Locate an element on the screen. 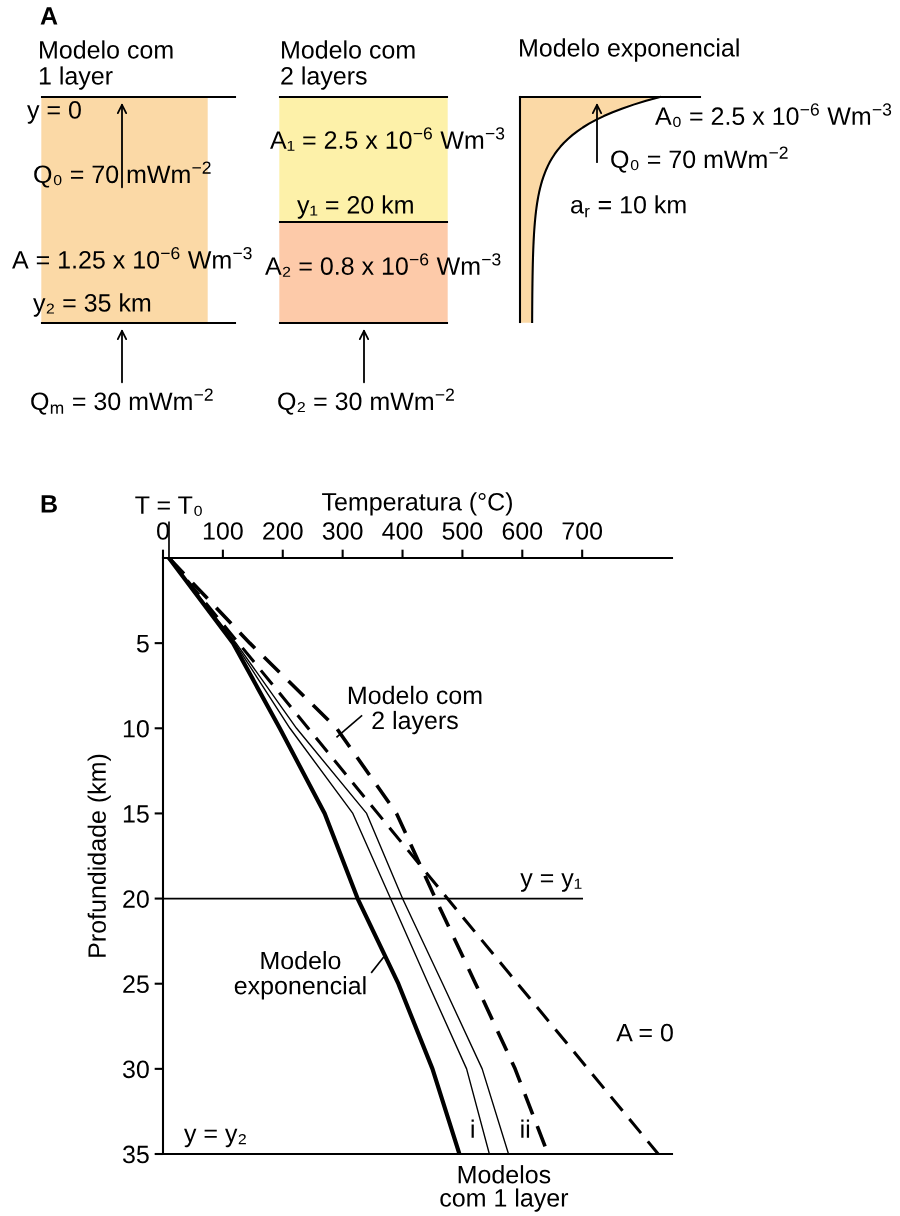 The height and width of the screenshot is (1216, 900). text: A₂ = 0.8 x 10$^{−6}$ Wm$^{−3}$ is located at coordinates (383, 265).